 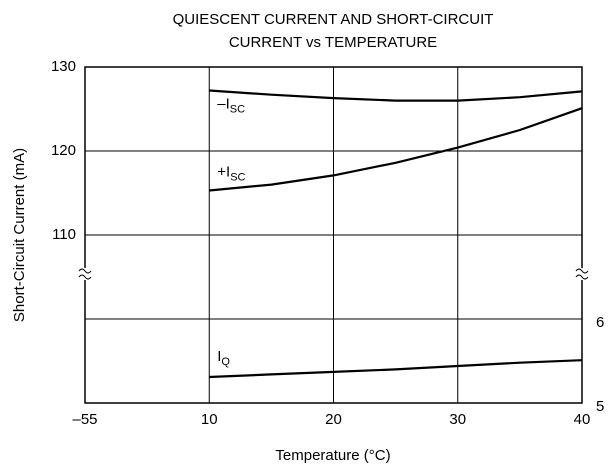 What do you see at coordinates (333, 274) in the screenshot?
I see `axis-break` at bounding box center [333, 274].